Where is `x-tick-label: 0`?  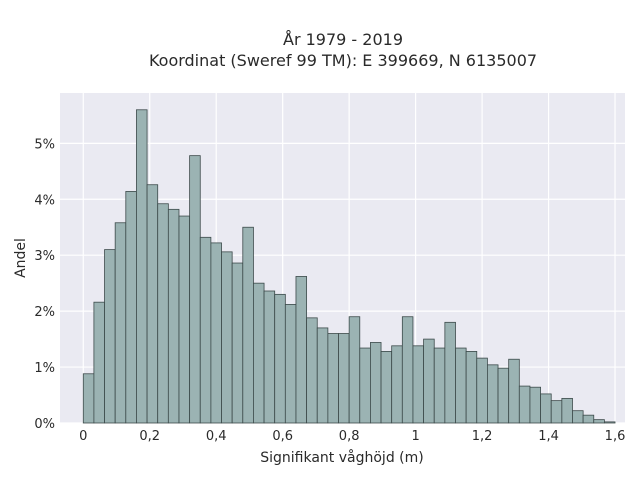 x-tick-label: 0 is located at coordinates (83, 436).